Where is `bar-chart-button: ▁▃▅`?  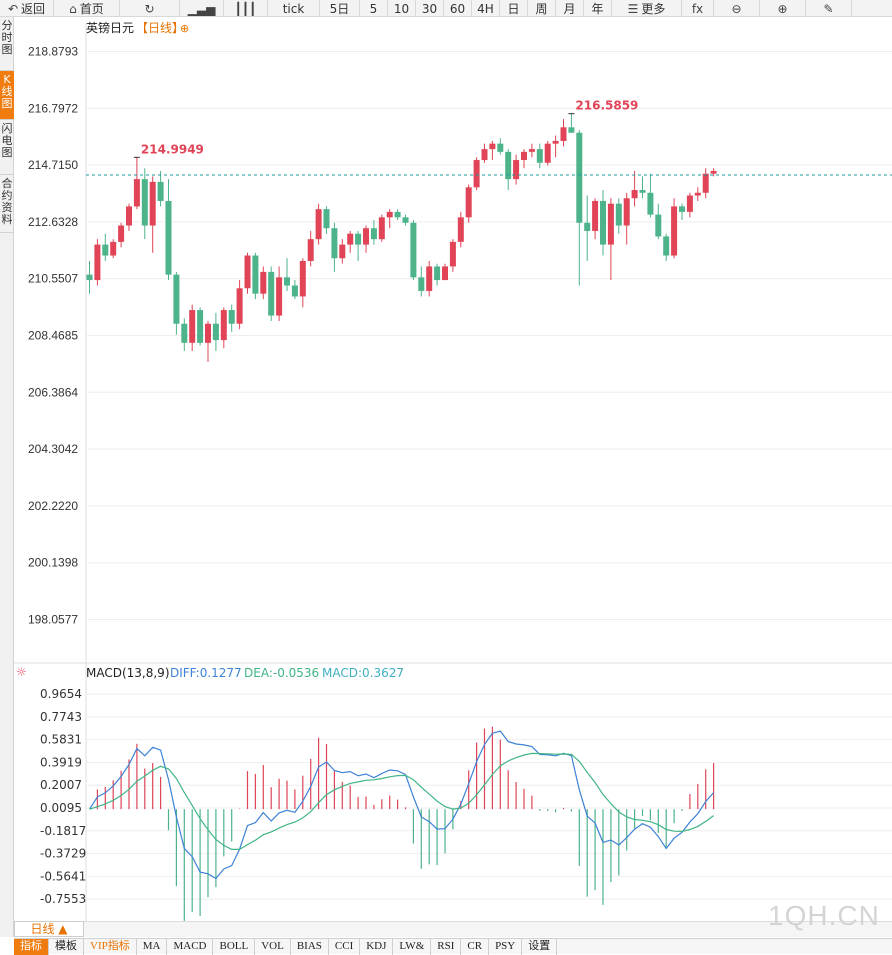 bar-chart-button: ▁▃▅ is located at coordinates (202, 8).